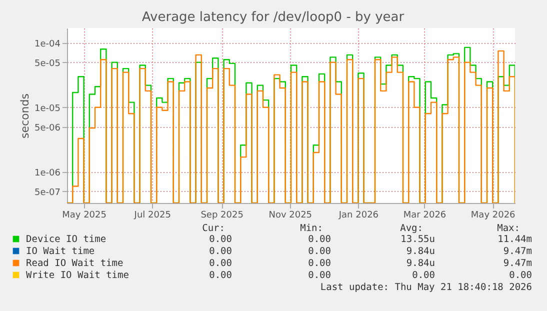  I want to click on y-tick-label: 5e-05, so click(47, 63).